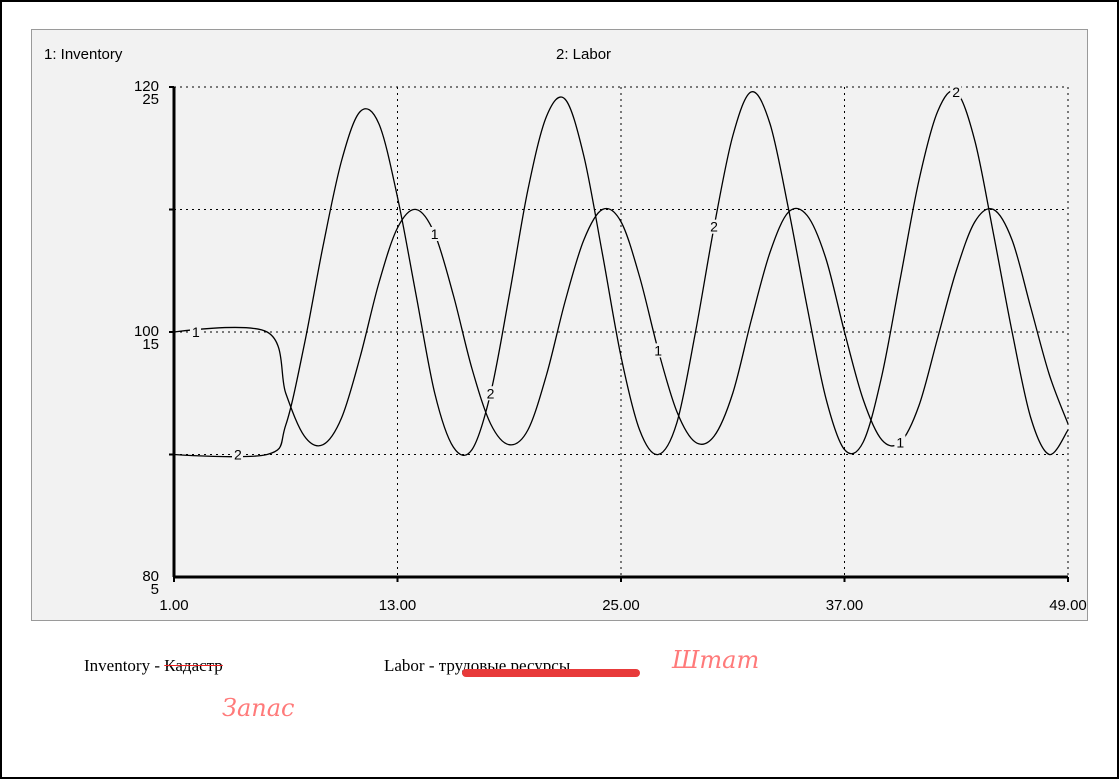  What do you see at coordinates (621, 605) in the screenshot?
I see `x-tick-label: 25.00` at bounding box center [621, 605].